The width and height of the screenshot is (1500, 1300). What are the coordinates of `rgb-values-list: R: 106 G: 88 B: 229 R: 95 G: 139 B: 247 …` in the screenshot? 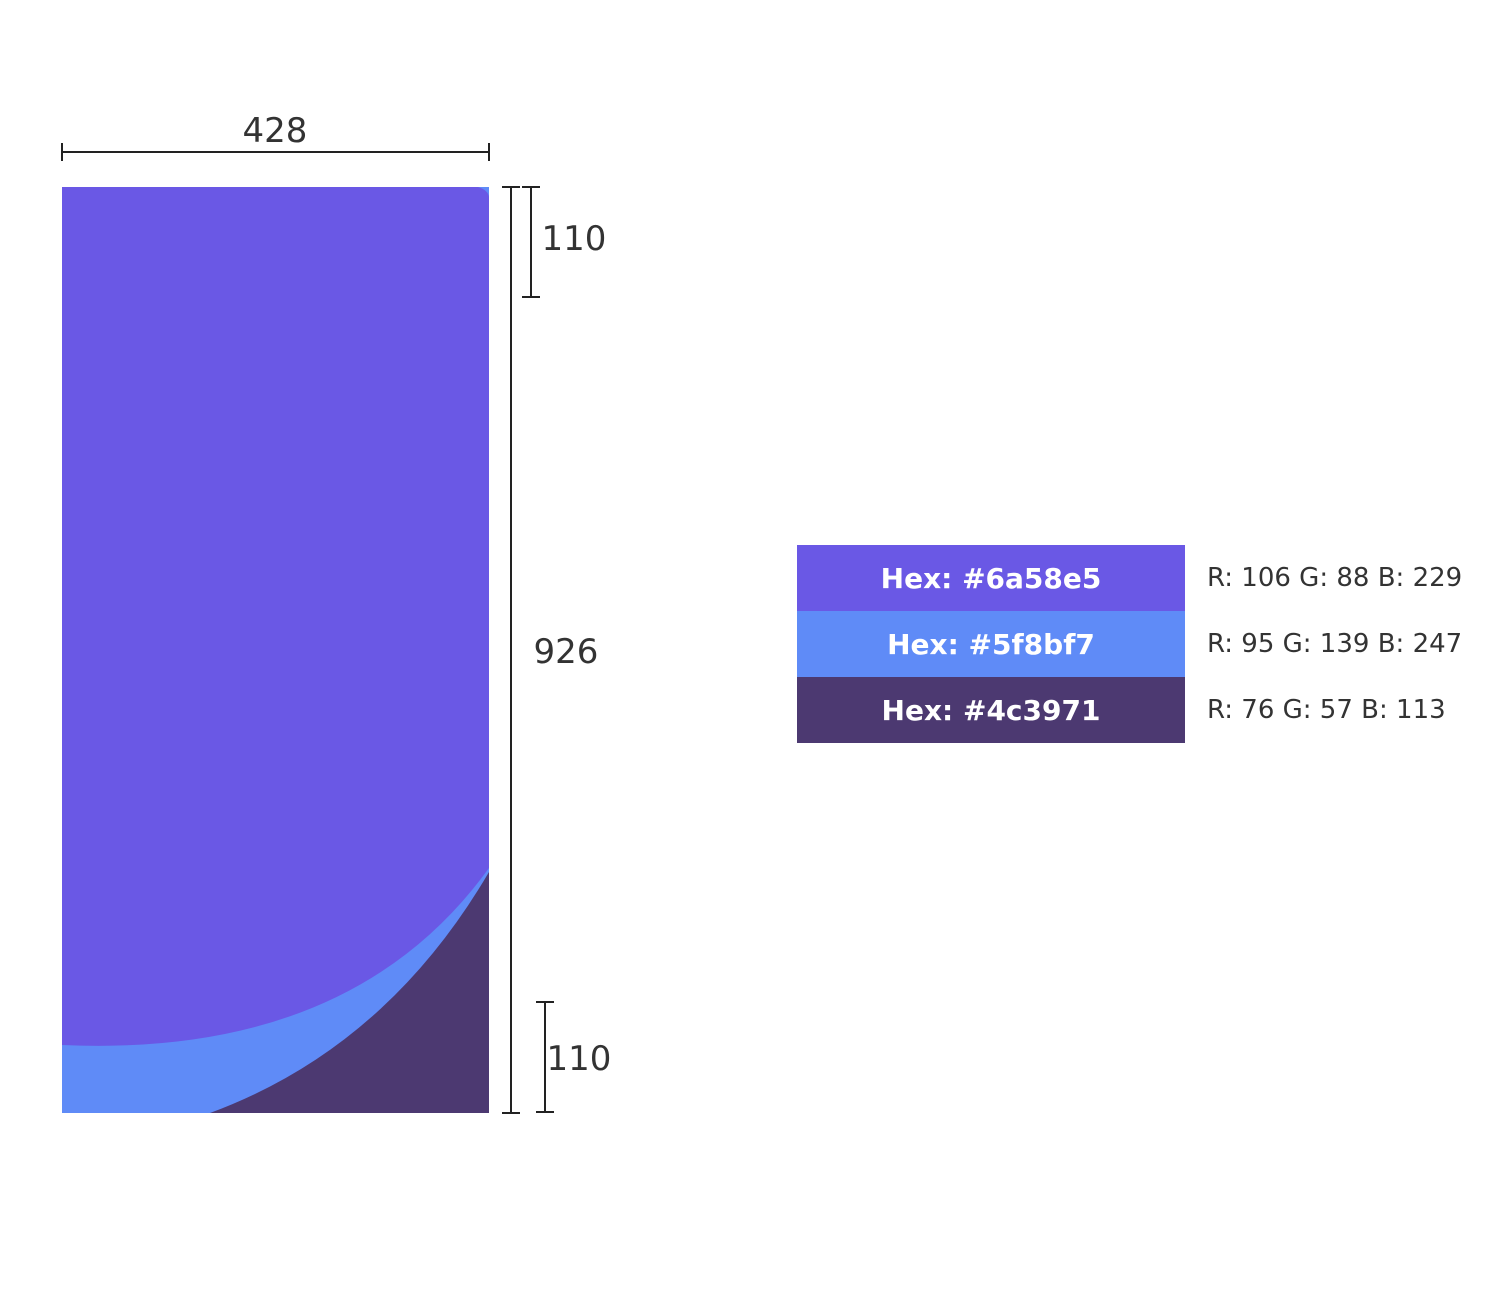 It's located at (1349, 644).